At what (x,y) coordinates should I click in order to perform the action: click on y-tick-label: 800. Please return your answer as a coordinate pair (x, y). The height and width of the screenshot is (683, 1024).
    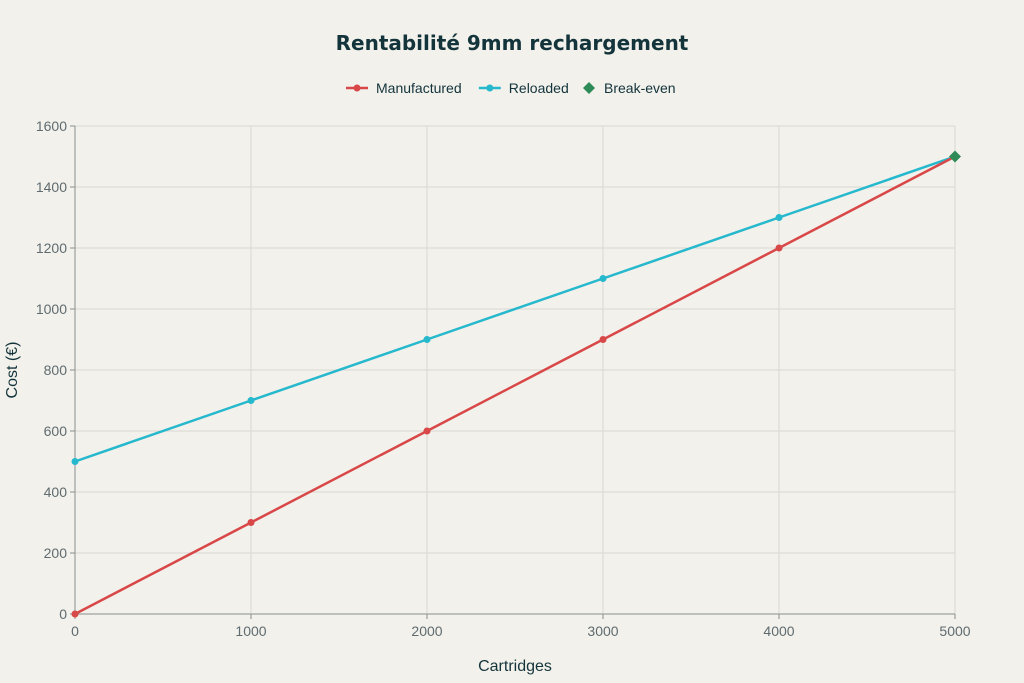
    Looking at the image, I should click on (56, 370).